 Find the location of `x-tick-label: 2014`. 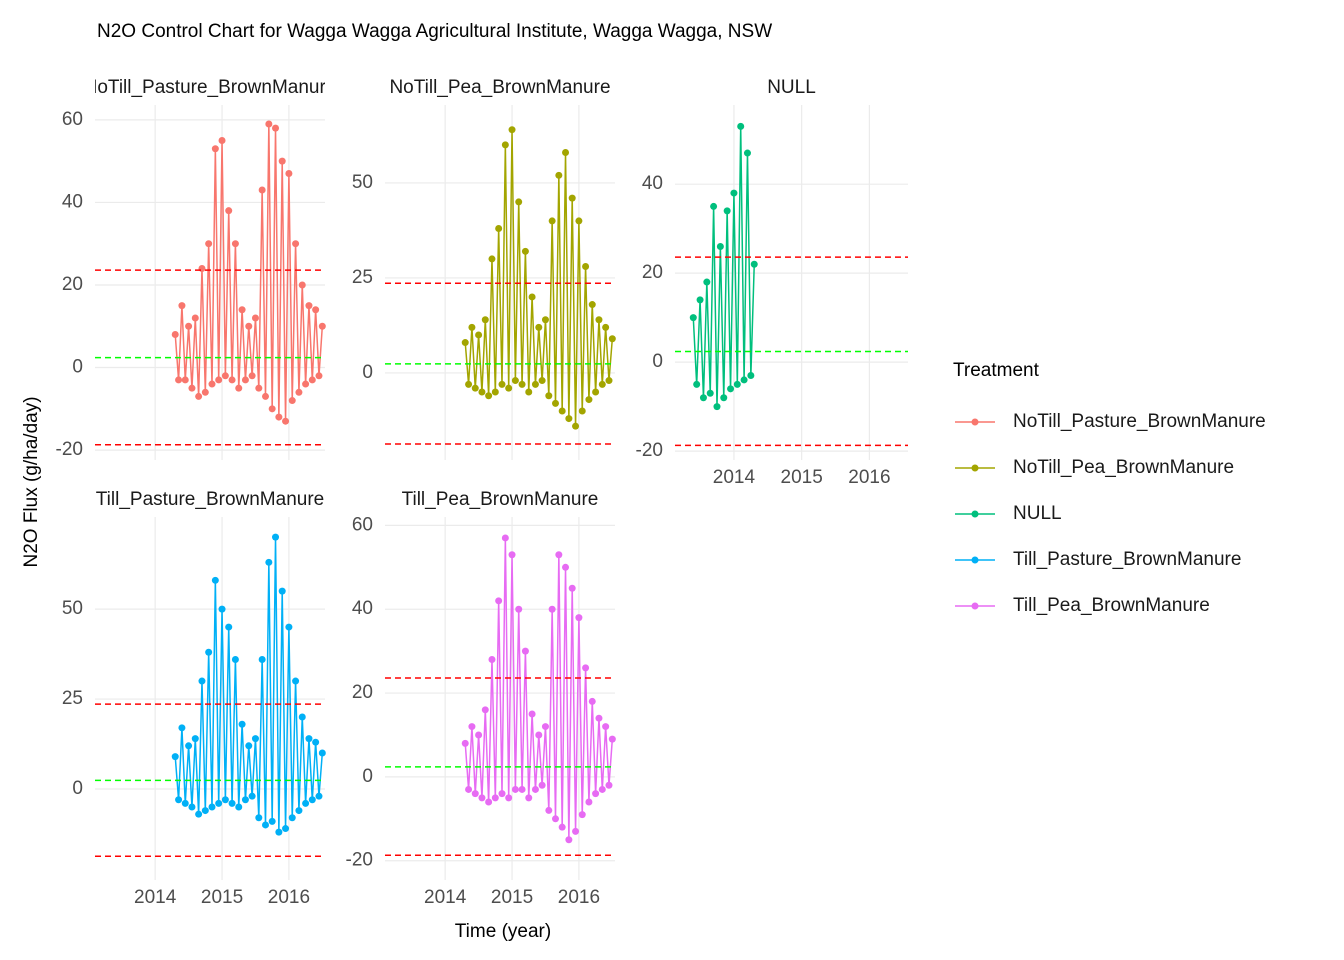

x-tick-label: 2014 is located at coordinates (734, 477).